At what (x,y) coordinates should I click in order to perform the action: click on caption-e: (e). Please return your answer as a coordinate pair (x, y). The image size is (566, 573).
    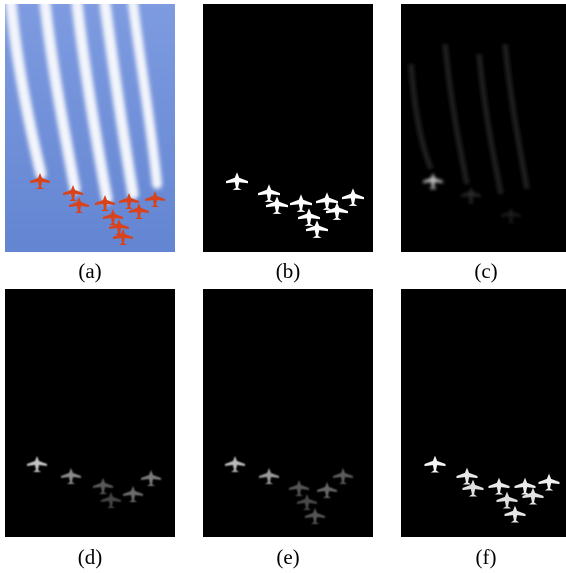
    Looking at the image, I should click on (288, 557).